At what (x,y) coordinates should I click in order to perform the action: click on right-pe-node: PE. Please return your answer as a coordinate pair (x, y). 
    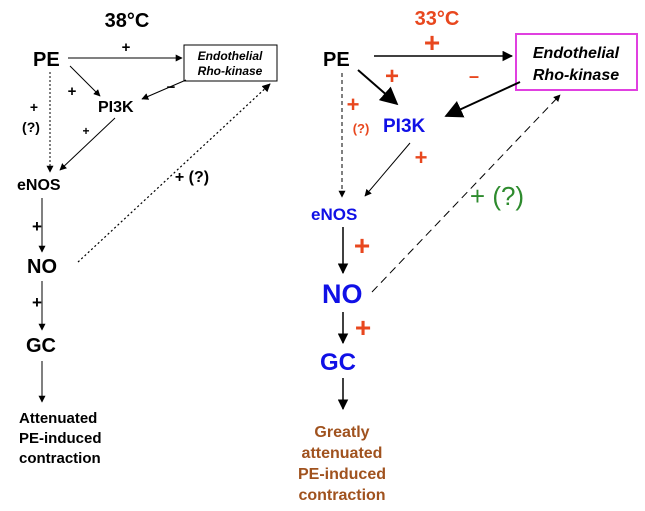
    Looking at the image, I should click on (336, 60).